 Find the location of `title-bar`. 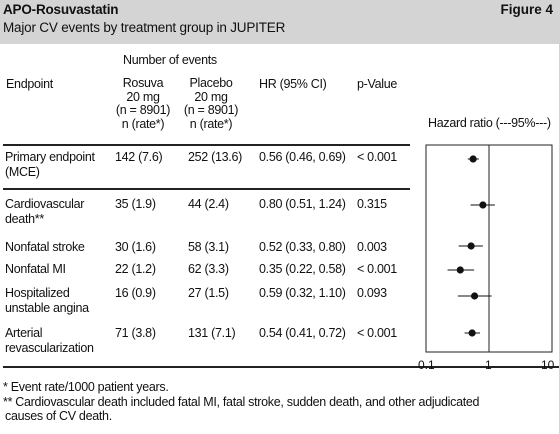

title-bar is located at coordinates (279, 22).